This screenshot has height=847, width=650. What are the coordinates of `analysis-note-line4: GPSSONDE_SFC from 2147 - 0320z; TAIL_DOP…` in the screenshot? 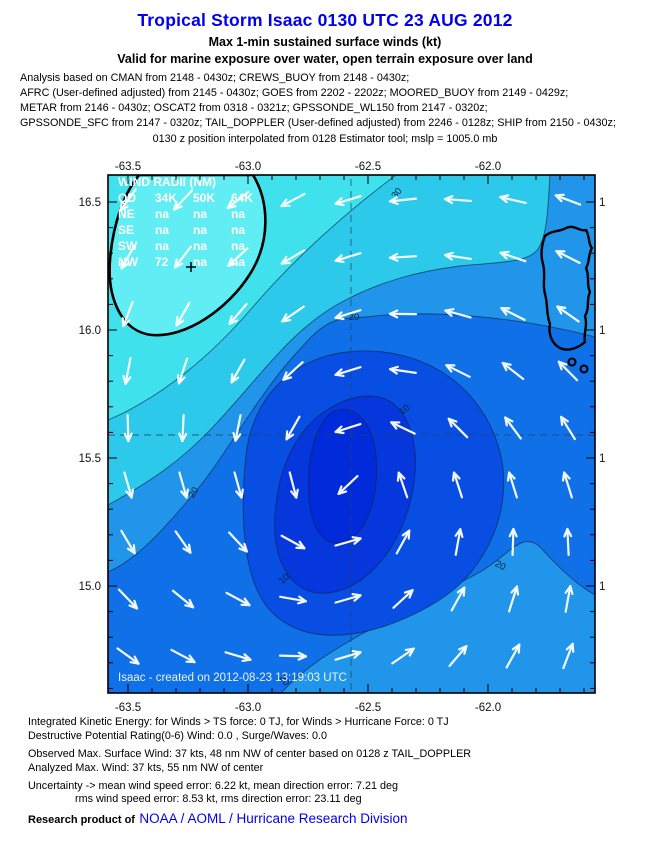 It's located at (318, 123).